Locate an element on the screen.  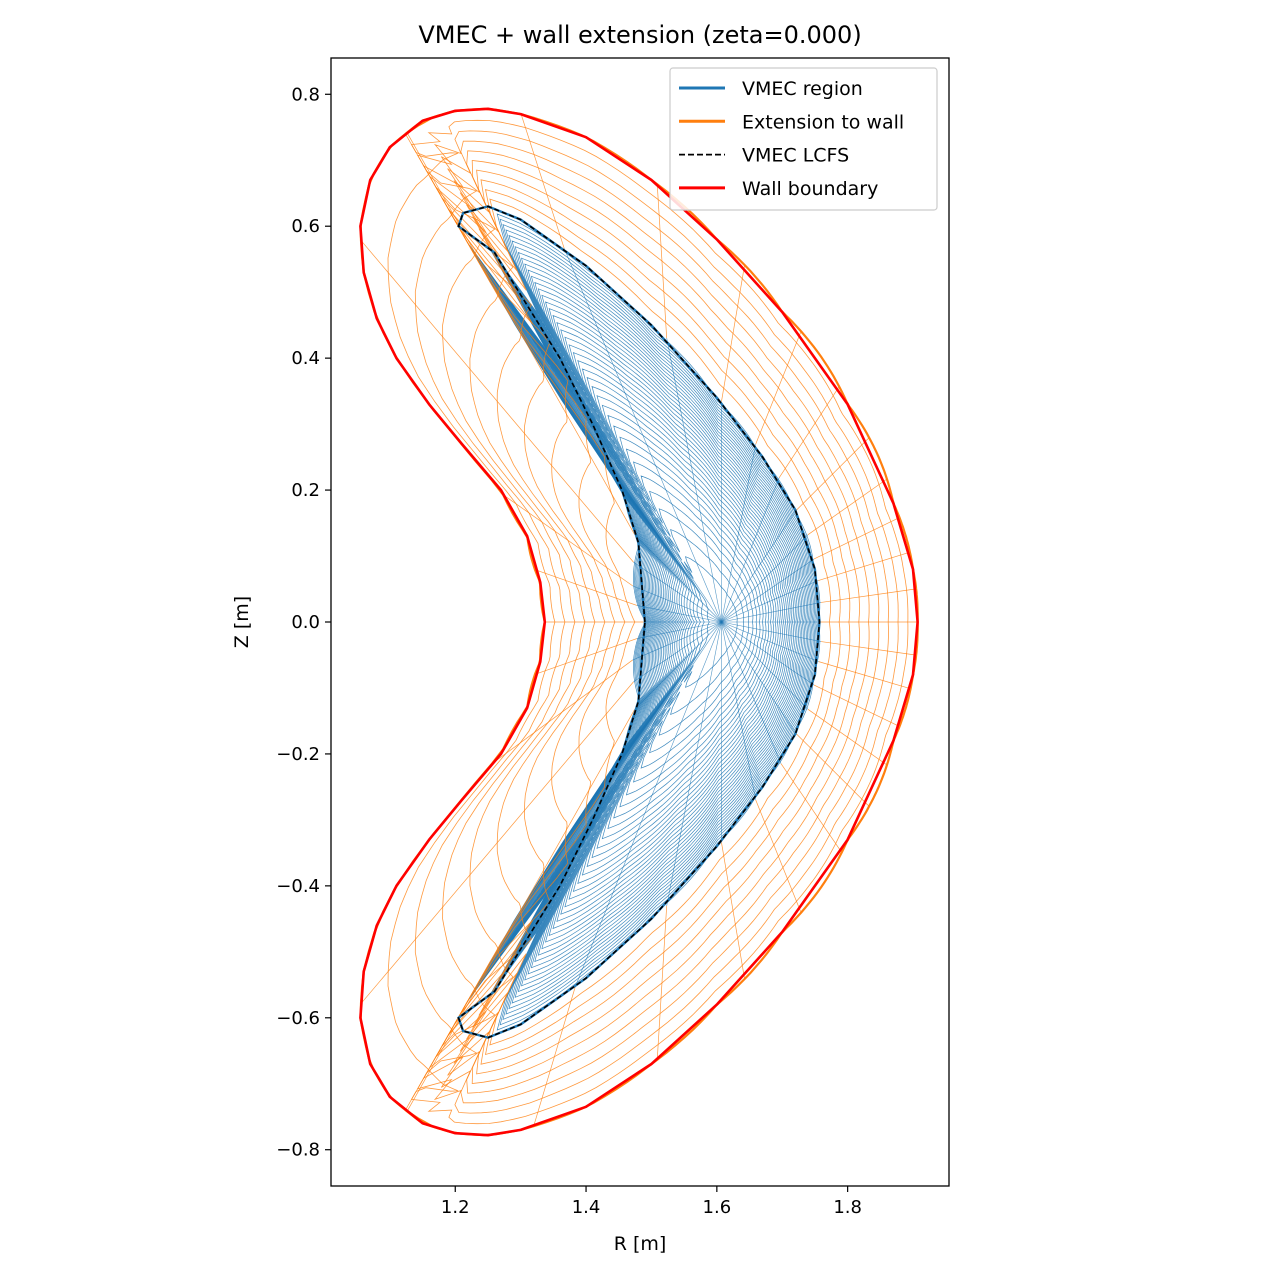
y-tick-label: −0.8 is located at coordinates (298, 1150).